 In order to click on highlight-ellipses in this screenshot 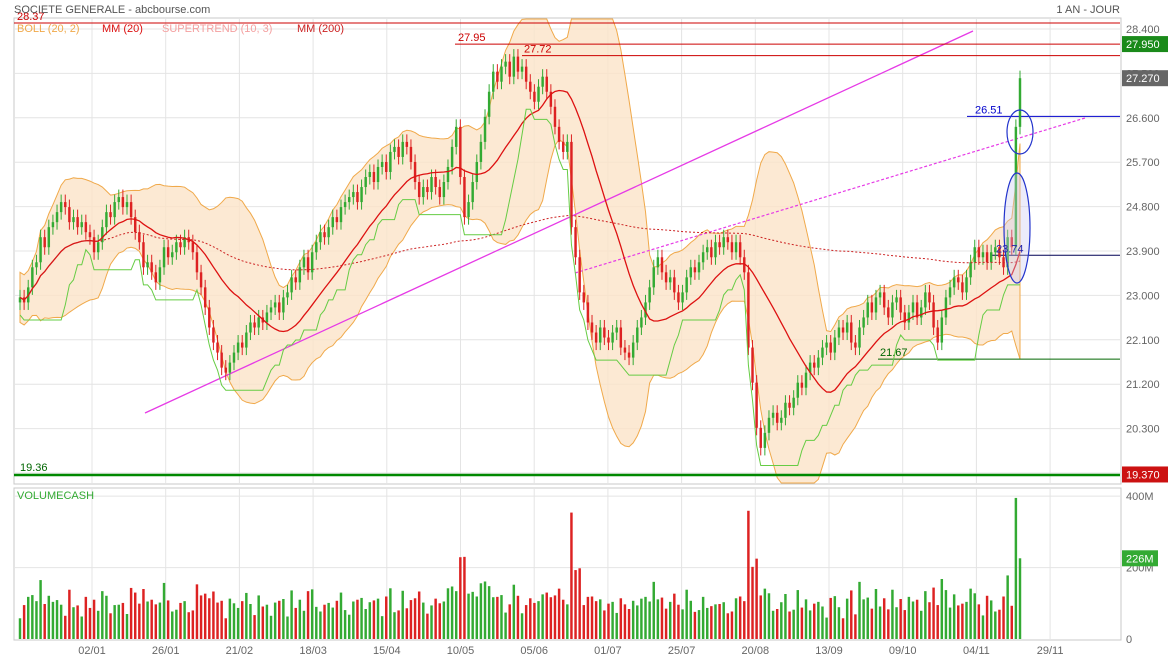, I will do `click(1018, 196)`.